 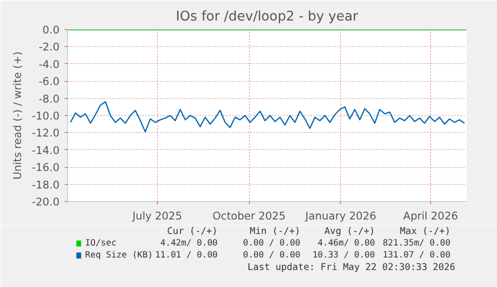 I want to click on text: Last update: Fri May 22 02:30:33 2026, so click(x=351, y=267).